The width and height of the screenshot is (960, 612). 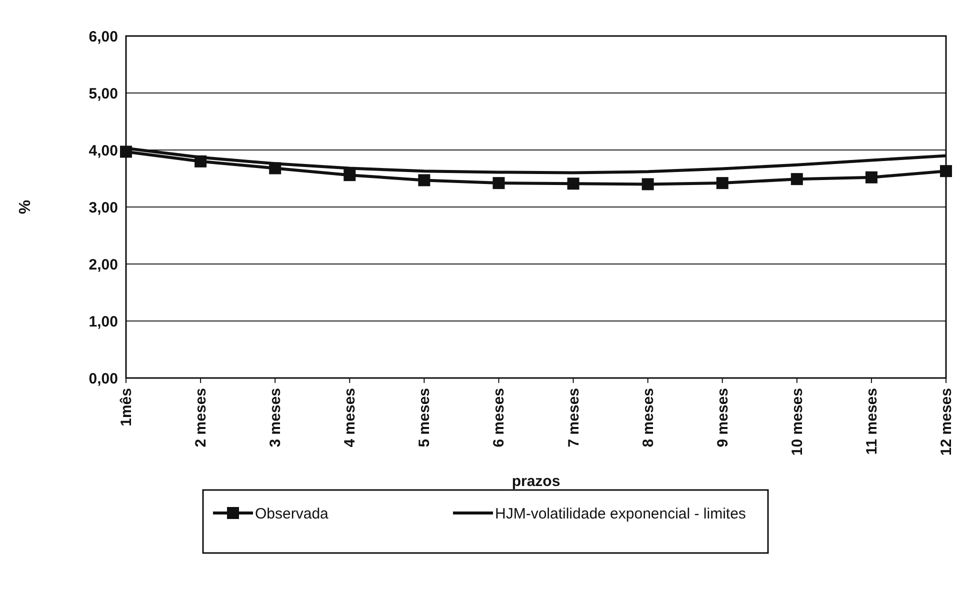 I want to click on x-axis-title: prazos, so click(x=536, y=481).